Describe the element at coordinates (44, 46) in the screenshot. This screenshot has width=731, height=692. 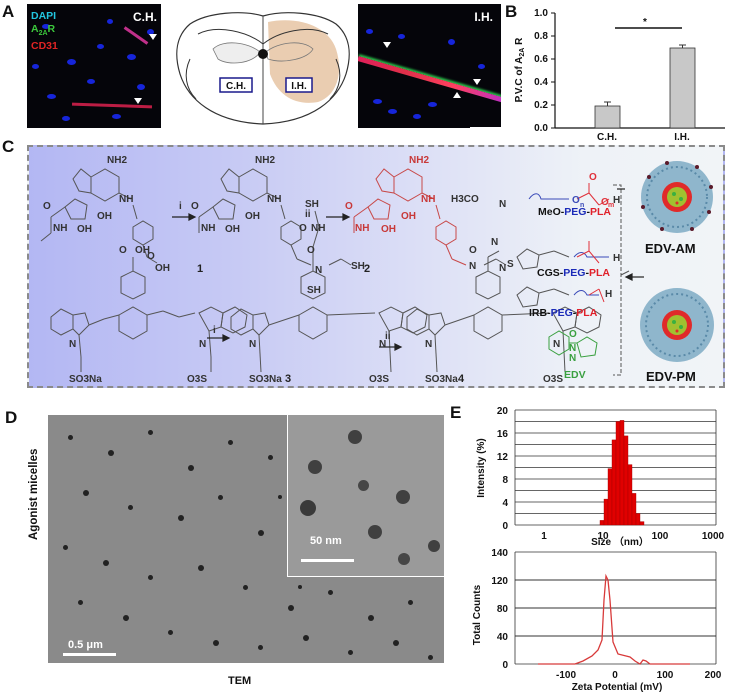
I see `legend-cd31: CD31` at that location.